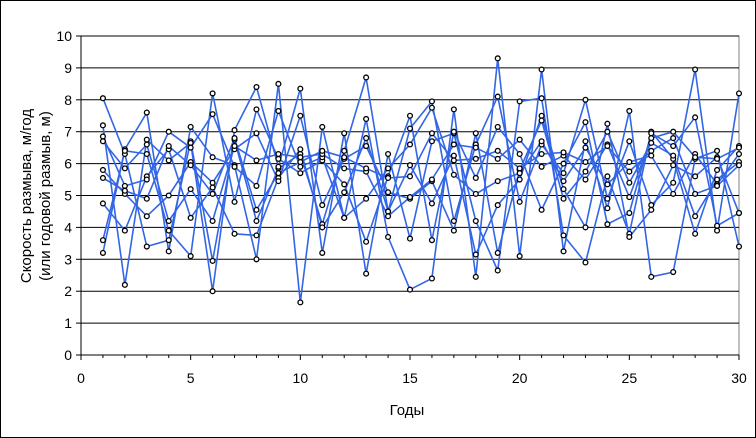 The height and width of the screenshot is (438, 756). What do you see at coordinates (191, 378) in the screenshot?
I see `x-tick-label: 5` at bounding box center [191, 378].